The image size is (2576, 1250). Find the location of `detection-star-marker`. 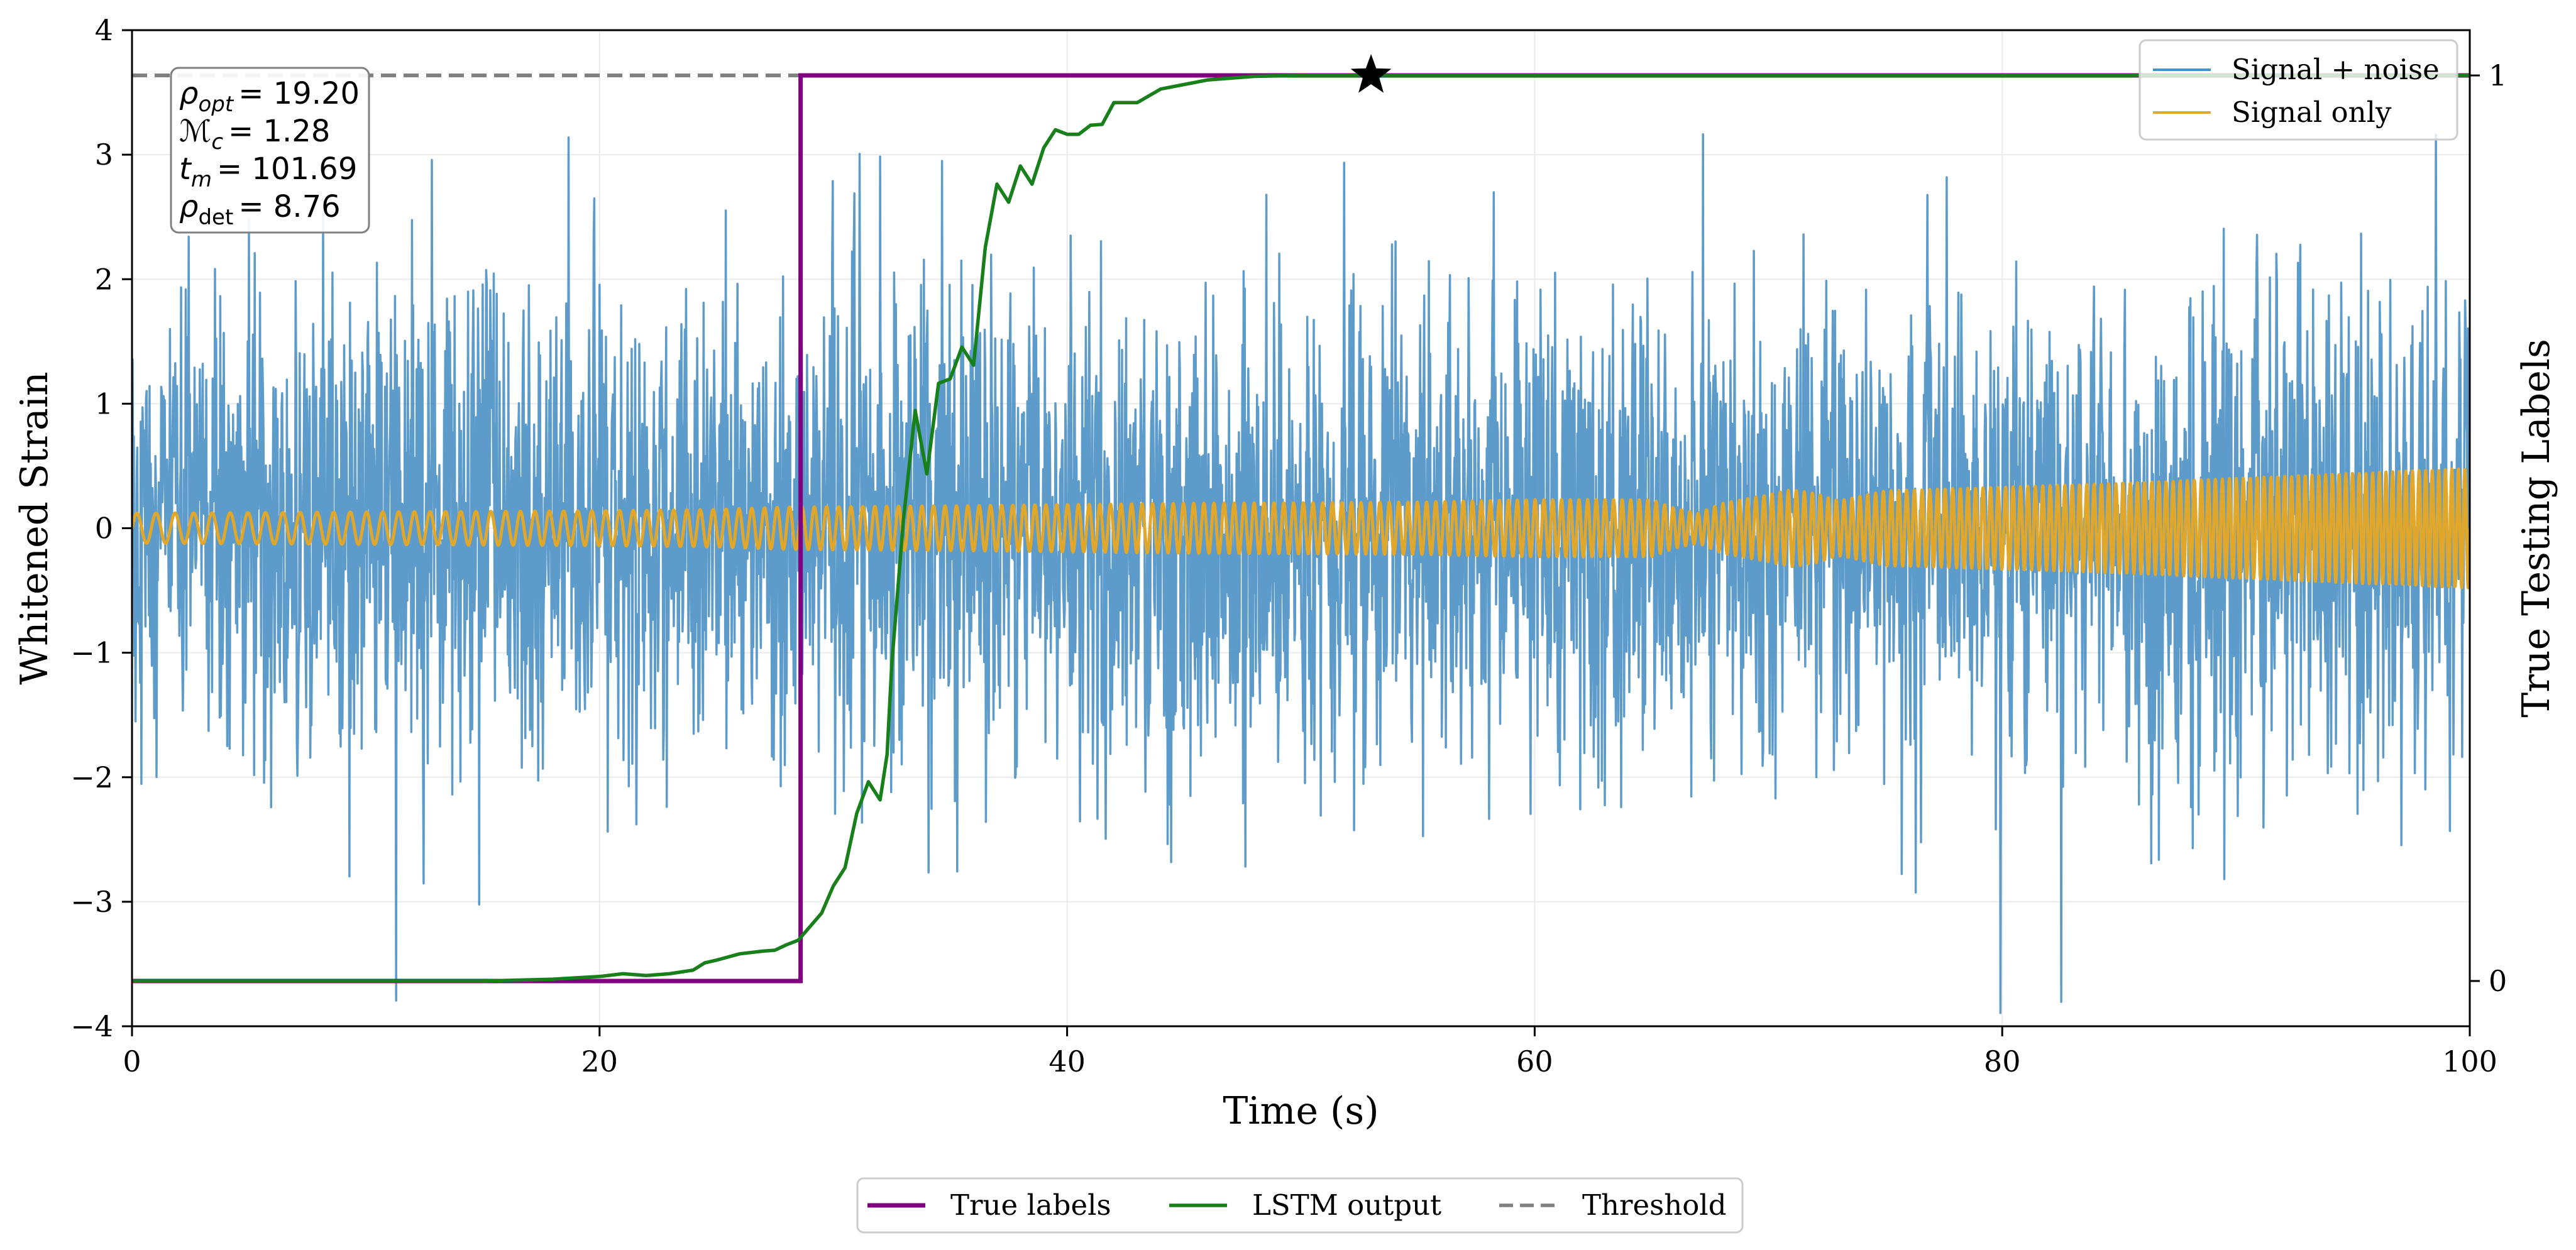

detection-star-marker is located at coordinates (1371, 73).